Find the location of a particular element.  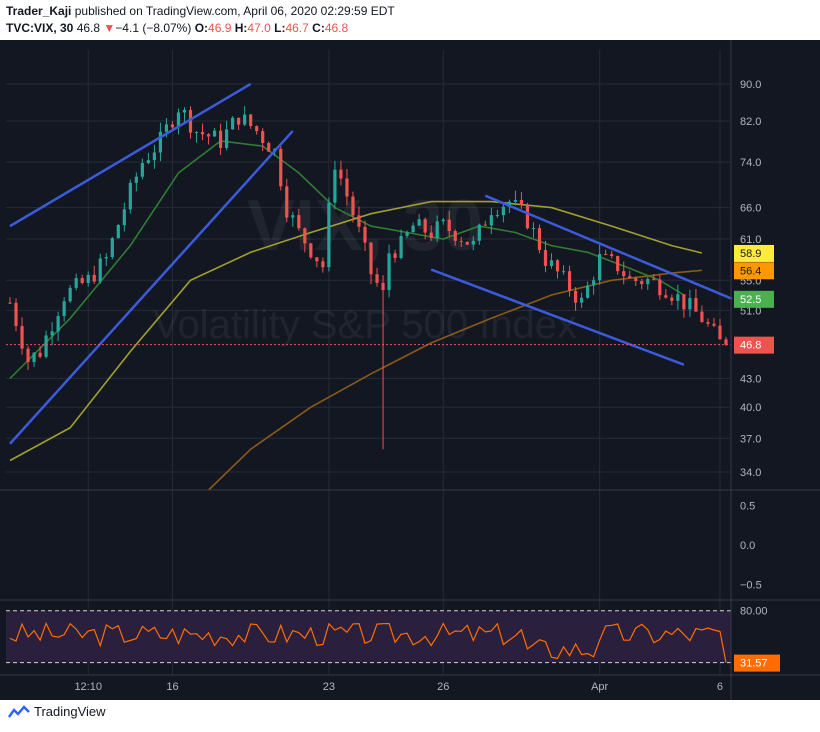

tradingview-logo: TradingView is located at coordinates (57, 711).